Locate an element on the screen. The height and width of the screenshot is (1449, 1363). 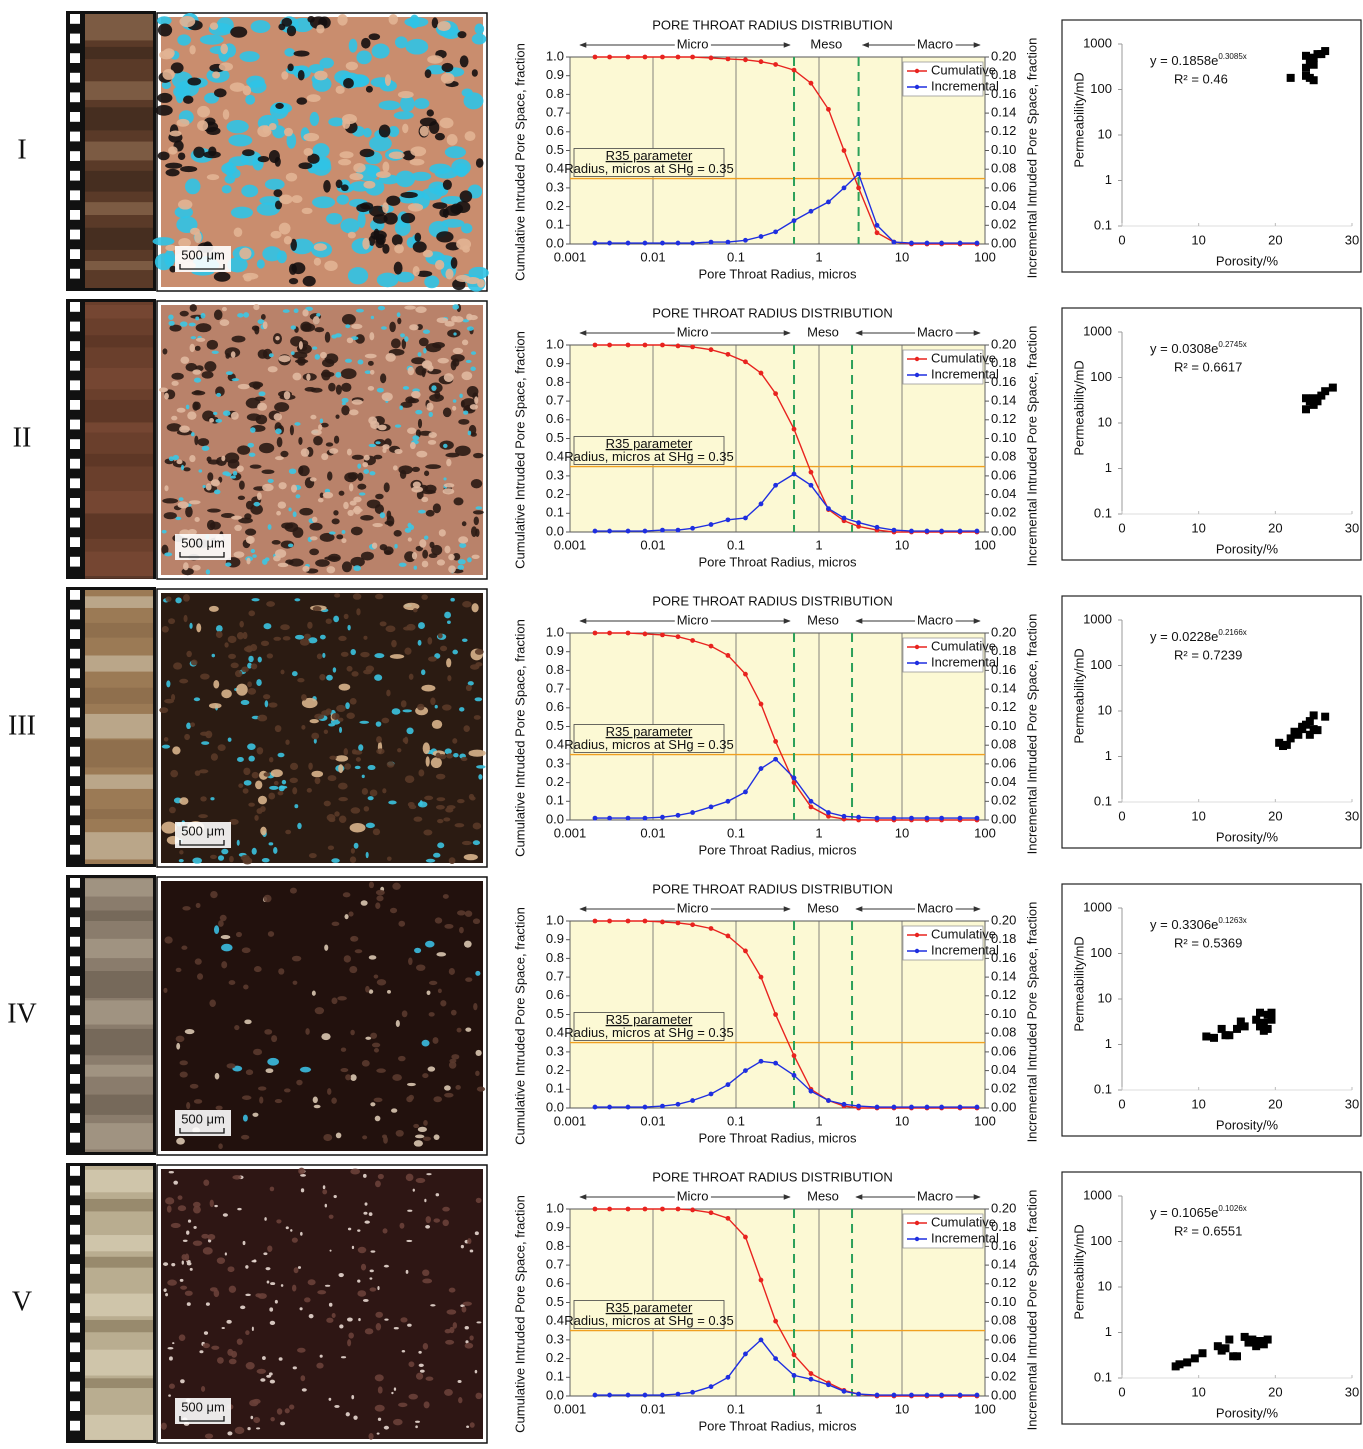
y2-tick-label: 0.18 is located at coordinates (1003, 74).